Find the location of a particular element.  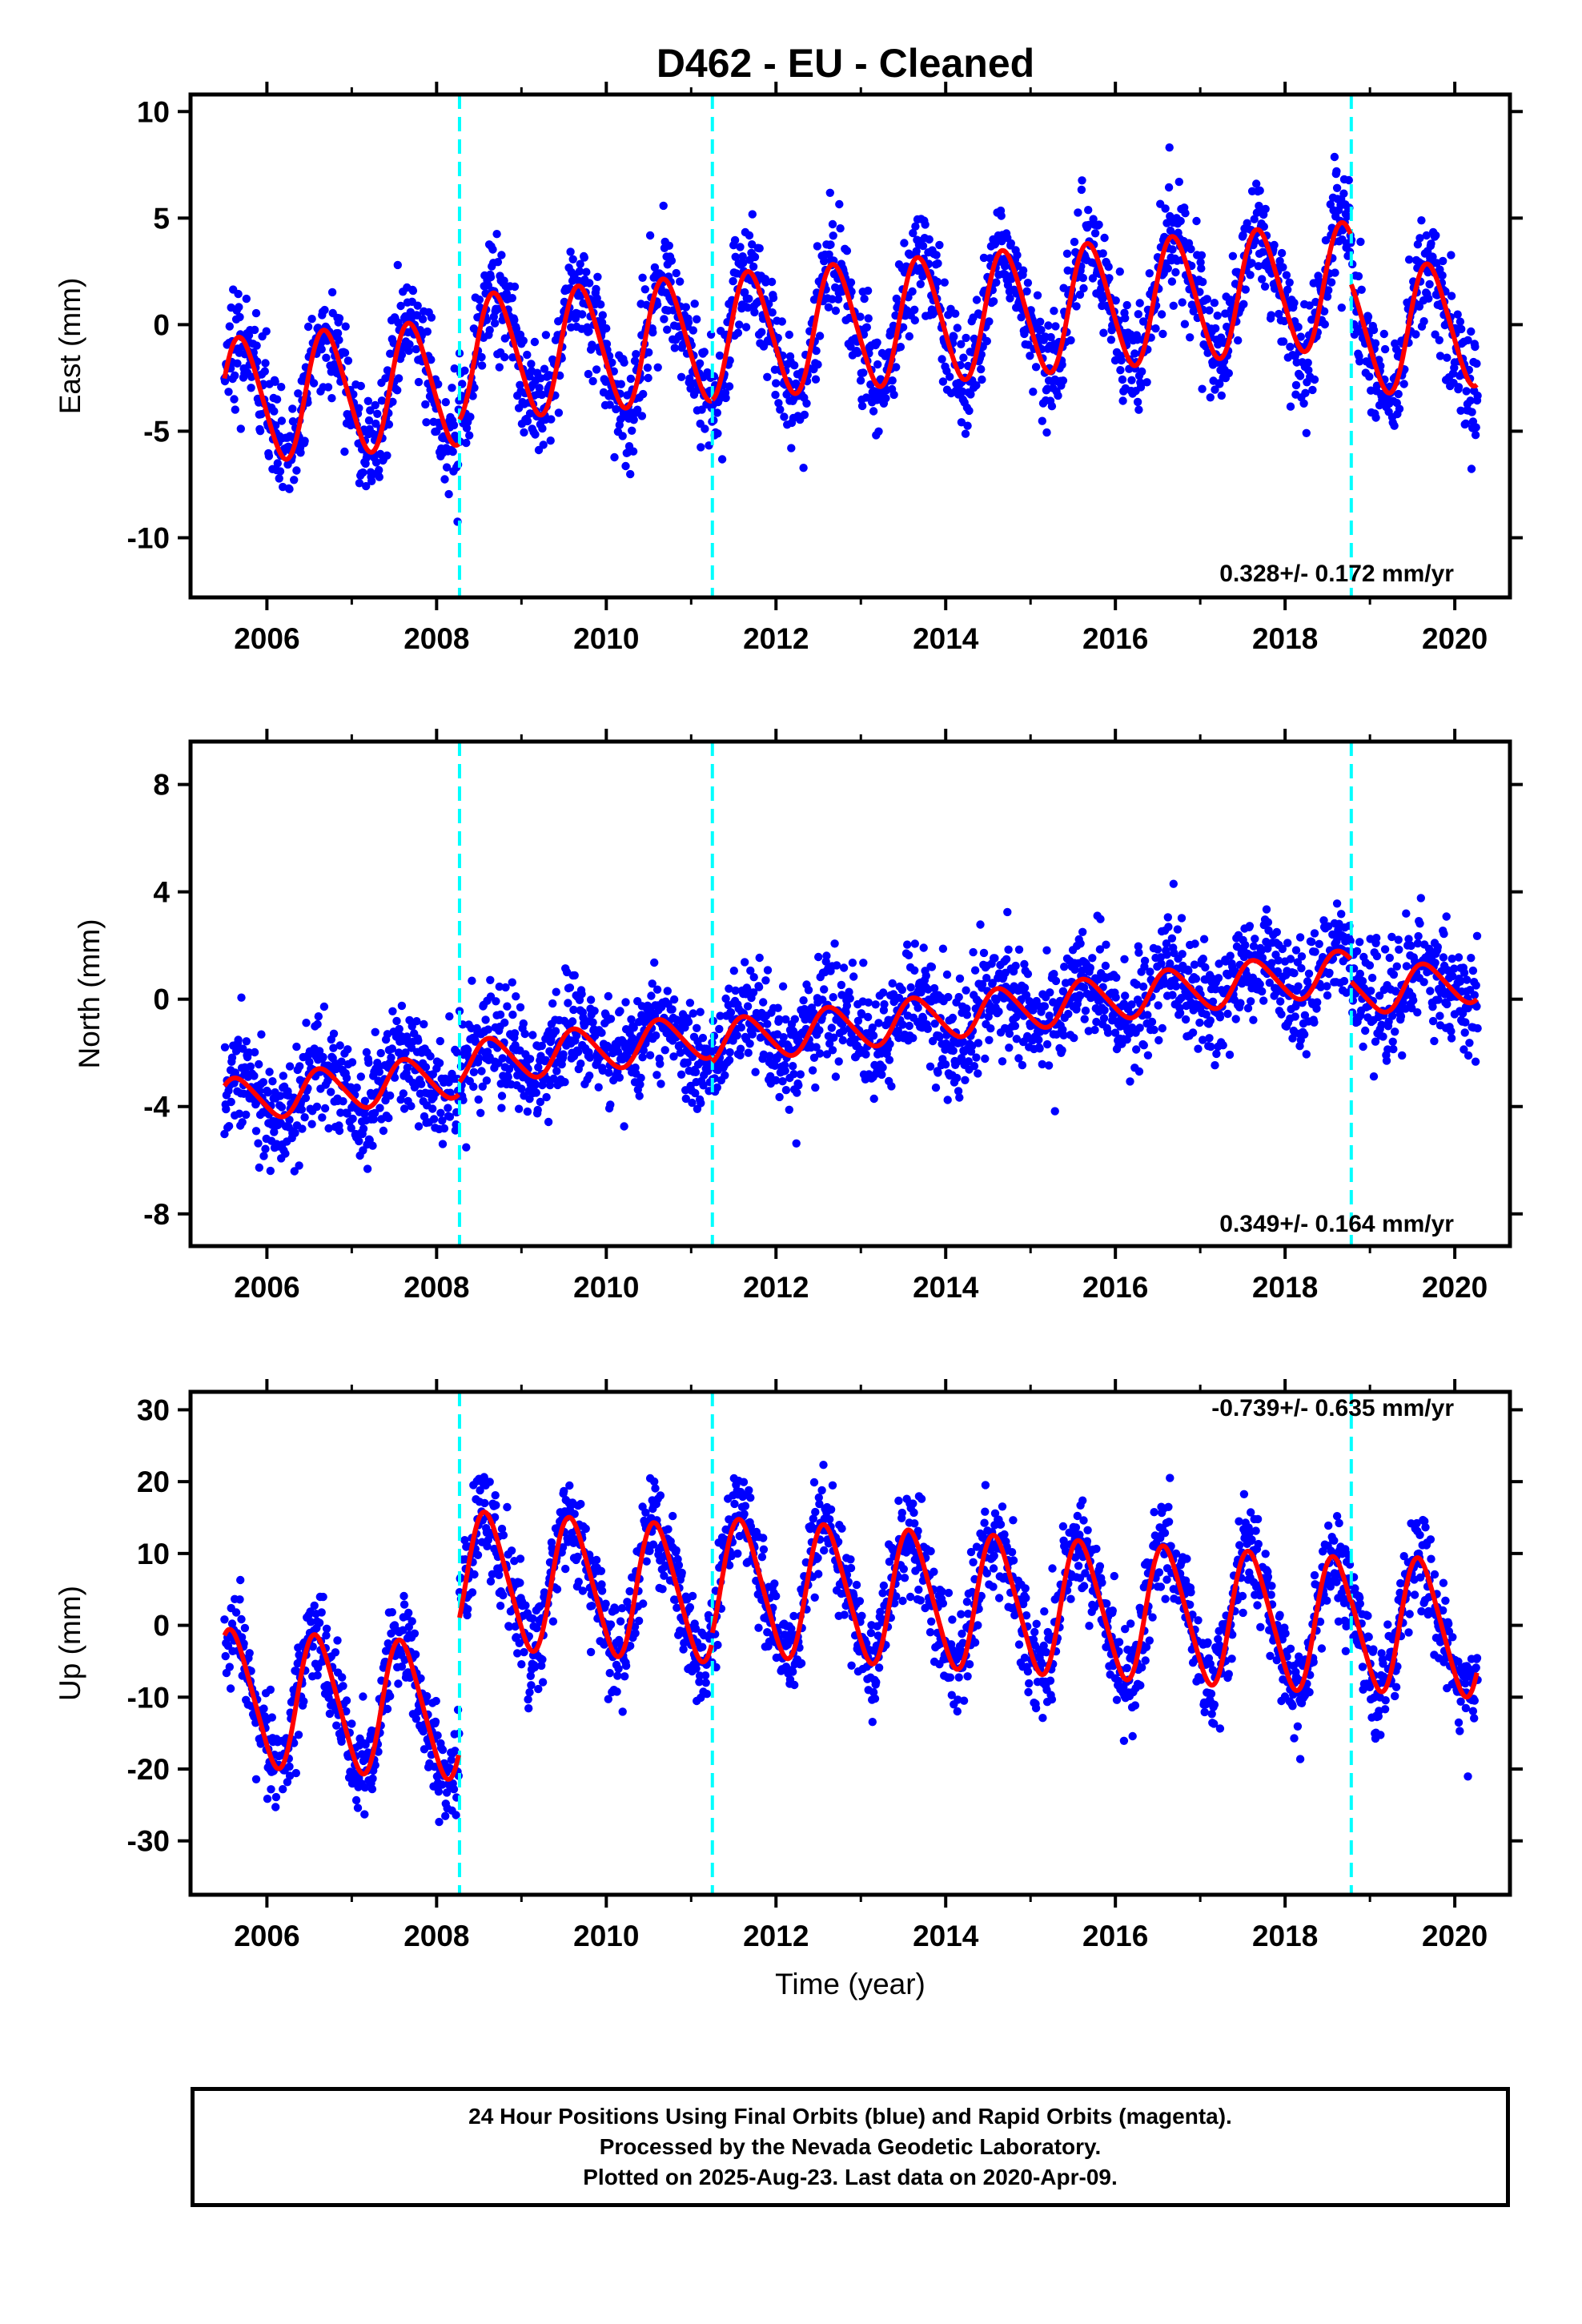

x-tick-label: 2014 is located at coordinates (946, 1287).